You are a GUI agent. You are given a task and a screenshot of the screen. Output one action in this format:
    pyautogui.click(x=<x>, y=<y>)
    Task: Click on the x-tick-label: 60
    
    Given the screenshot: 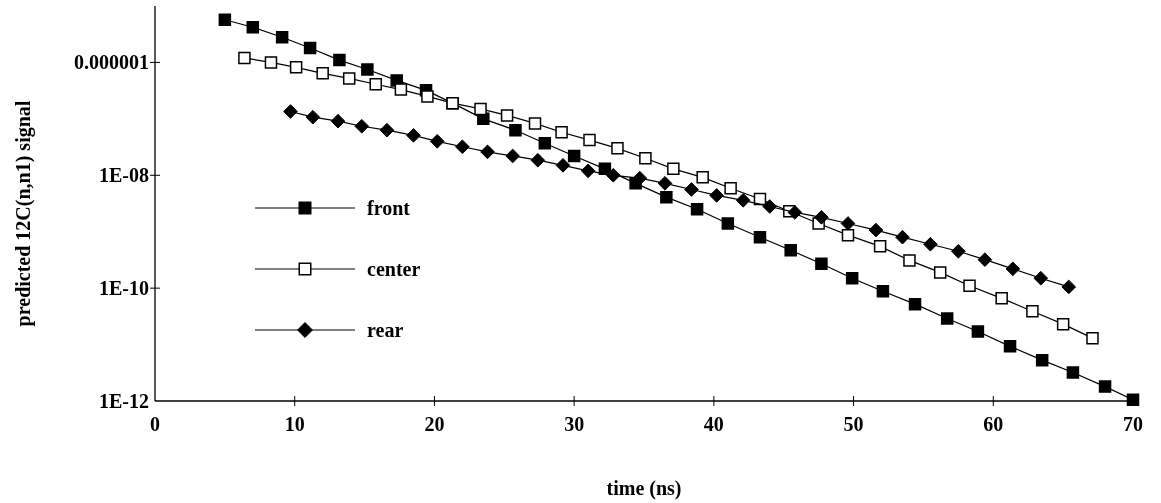 What is the action you would take?
    pyautogui.click(x=993, y=424)
    